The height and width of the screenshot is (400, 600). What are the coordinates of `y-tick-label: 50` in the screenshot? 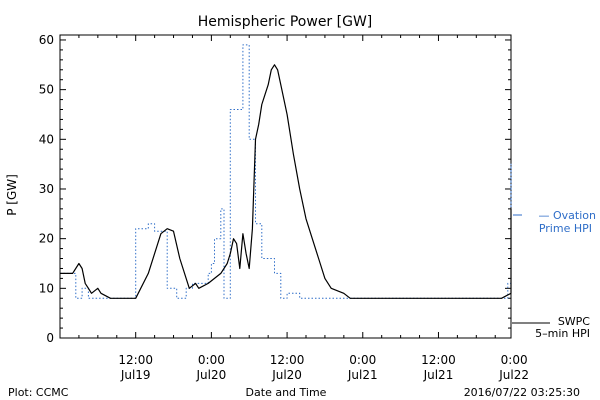 It's located at (46, 90).